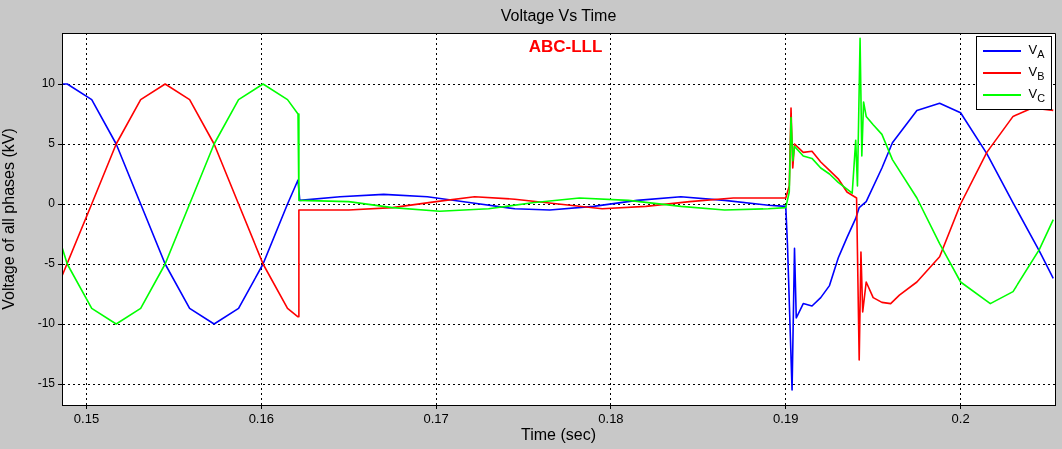  Describe the element at coordinates (1036, 73) in the screenshot. I see `legend-label: V$_{B}$` at that location.